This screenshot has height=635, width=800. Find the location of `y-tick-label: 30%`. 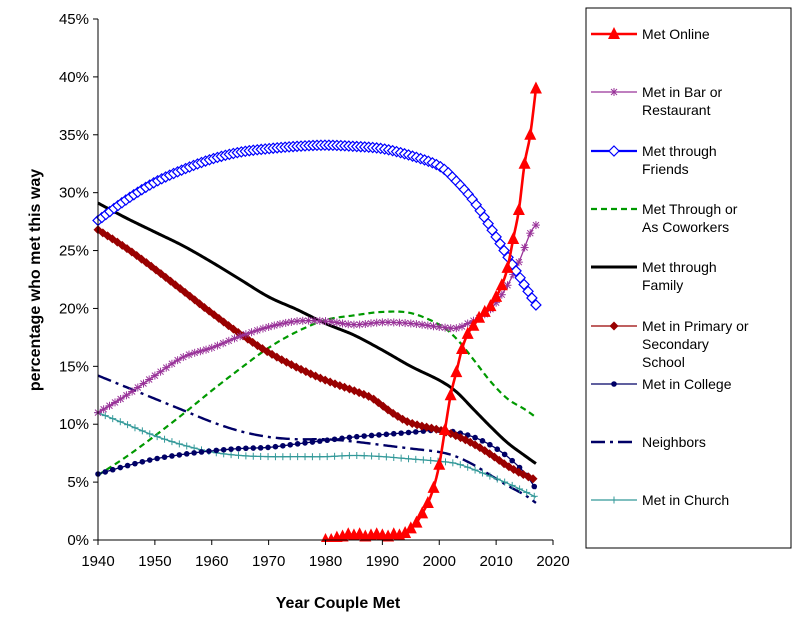

y-tick-label: 30% is located at coordinates (74, 193).